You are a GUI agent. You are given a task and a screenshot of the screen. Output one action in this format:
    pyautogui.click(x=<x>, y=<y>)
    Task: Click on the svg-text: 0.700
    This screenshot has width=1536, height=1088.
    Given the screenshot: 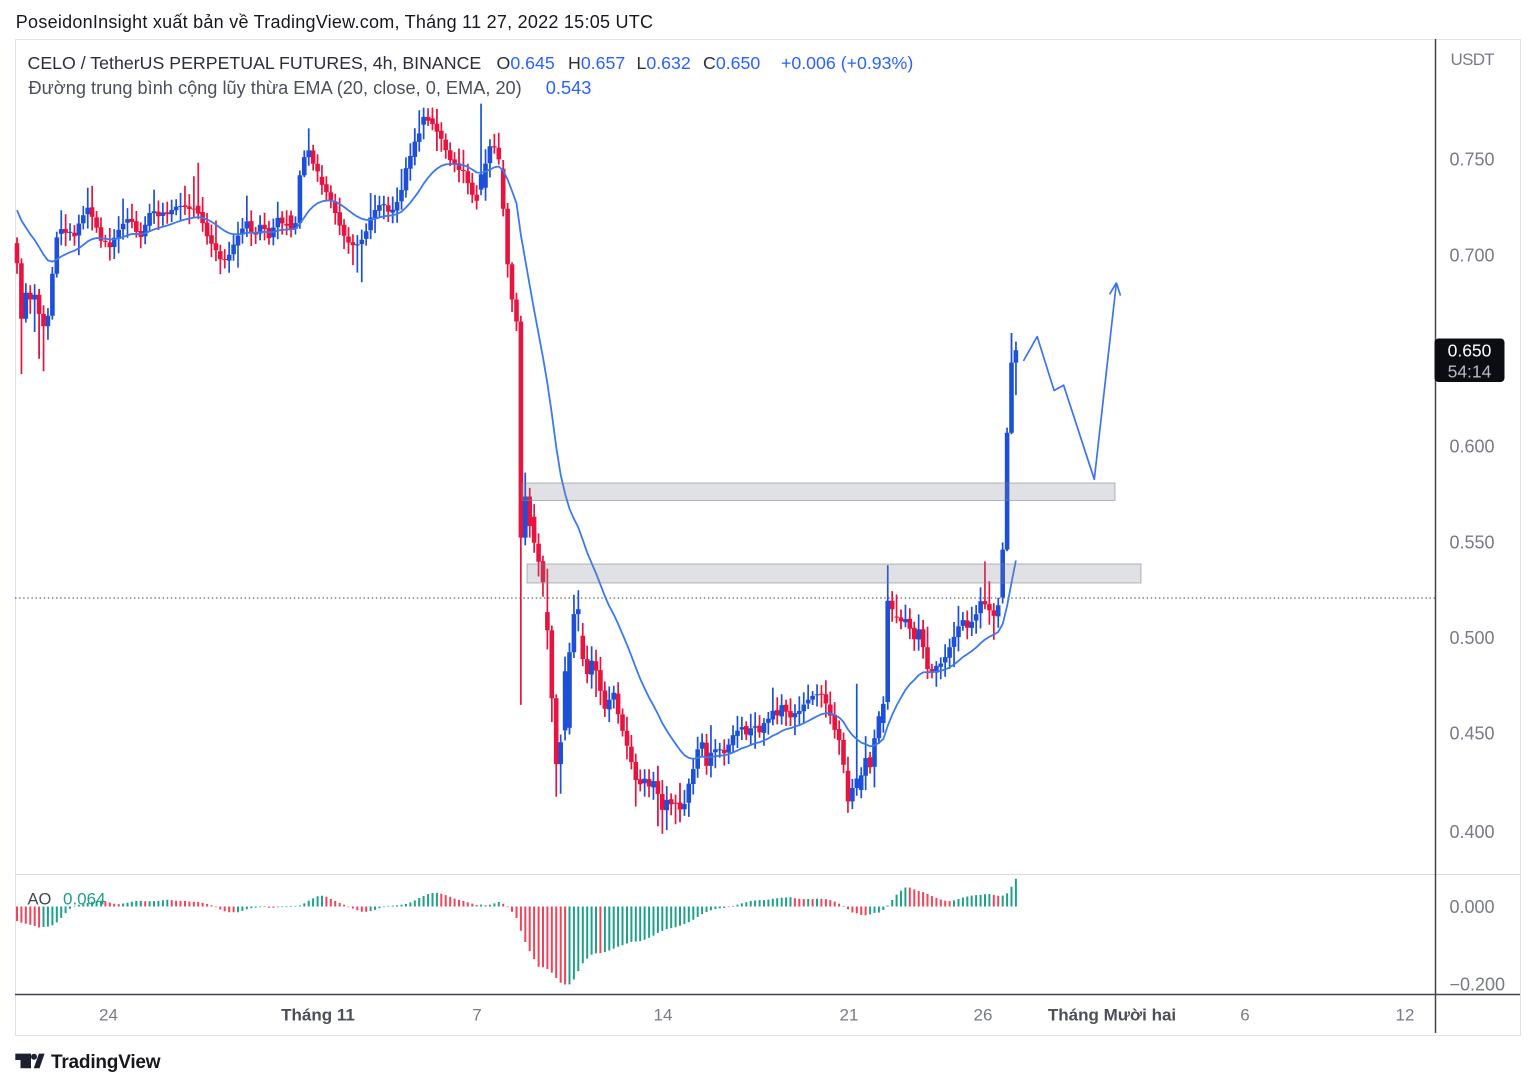 What is the action you would take?
    pyautogui.click(x=1472, y=256)
    